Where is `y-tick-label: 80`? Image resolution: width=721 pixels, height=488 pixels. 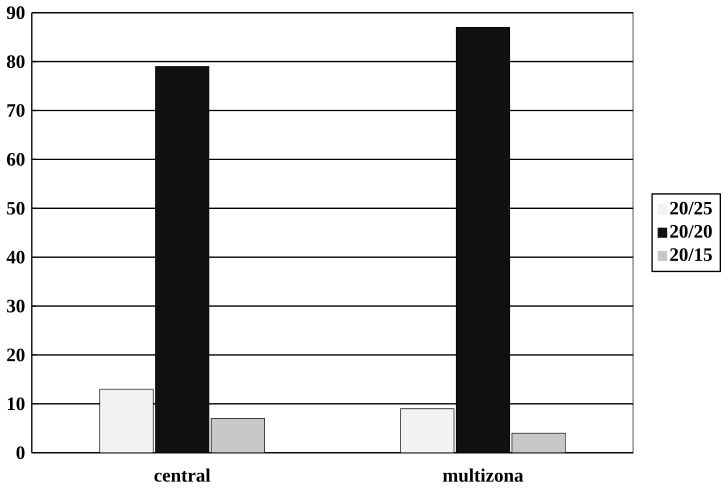
y-tick-label: 80 is located at coordinates (15, 61).